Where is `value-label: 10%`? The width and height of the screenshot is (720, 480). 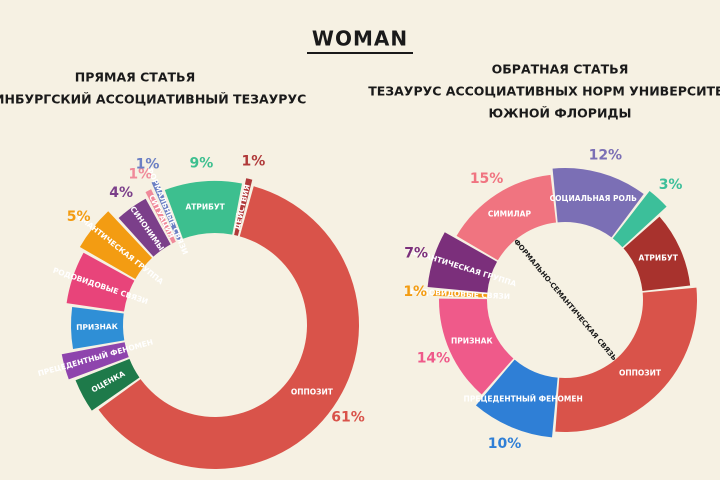
value-label: 10% is located at coordinates (505, 444).